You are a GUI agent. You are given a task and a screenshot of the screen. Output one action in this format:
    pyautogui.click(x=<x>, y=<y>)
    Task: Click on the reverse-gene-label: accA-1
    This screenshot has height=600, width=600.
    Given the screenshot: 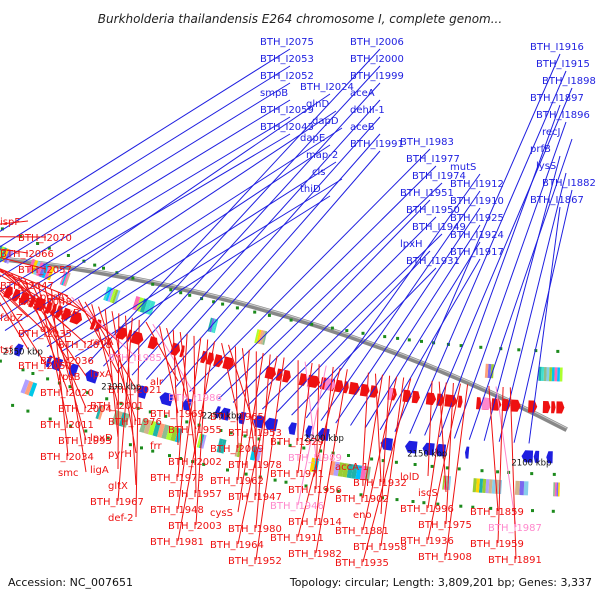 What is the action you would take?
    pyautogui.click(x=352, y=467)
    